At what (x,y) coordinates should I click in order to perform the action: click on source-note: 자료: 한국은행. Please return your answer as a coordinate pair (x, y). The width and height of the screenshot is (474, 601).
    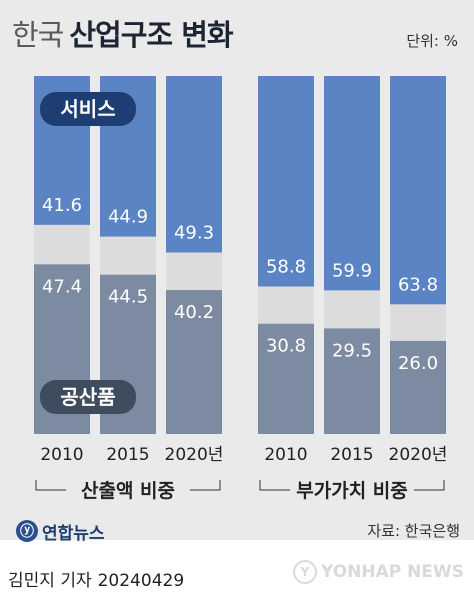
    Looking at the image, I should click on (413, 531).